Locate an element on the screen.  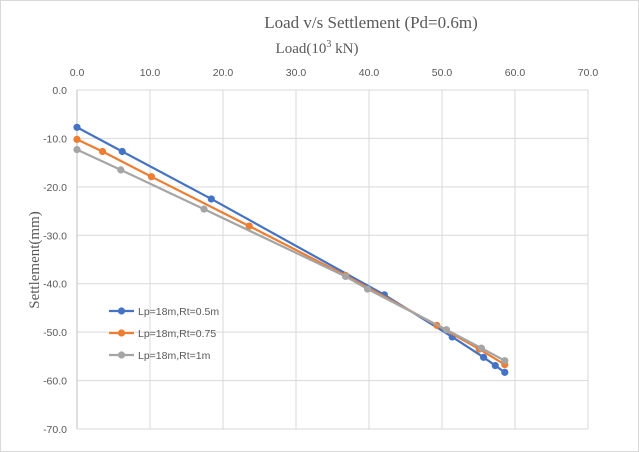
y-tick-label: -10.0 is located at coordinates (55, 139).